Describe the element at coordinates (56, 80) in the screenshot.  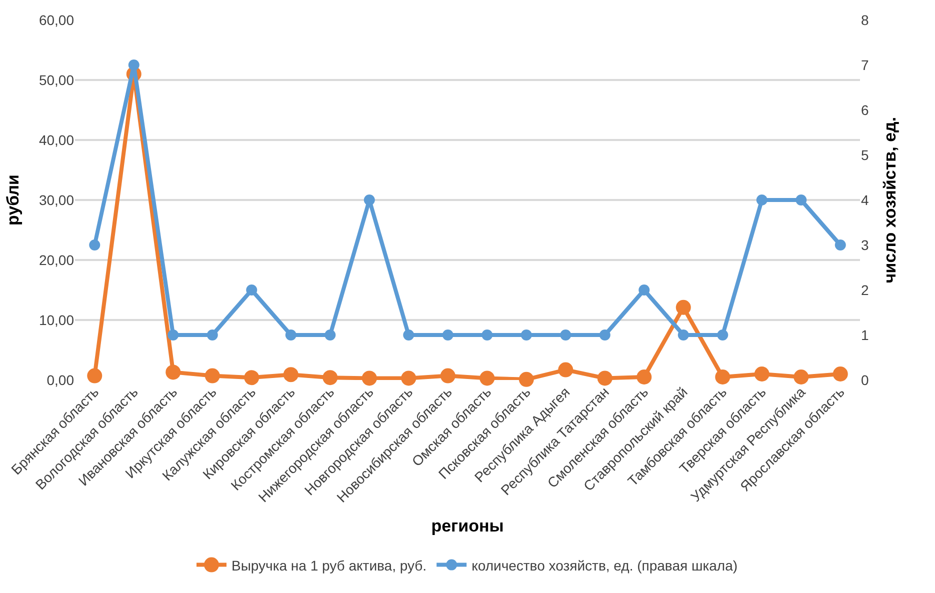
I see `y-tick-label: 50,00` at that location.